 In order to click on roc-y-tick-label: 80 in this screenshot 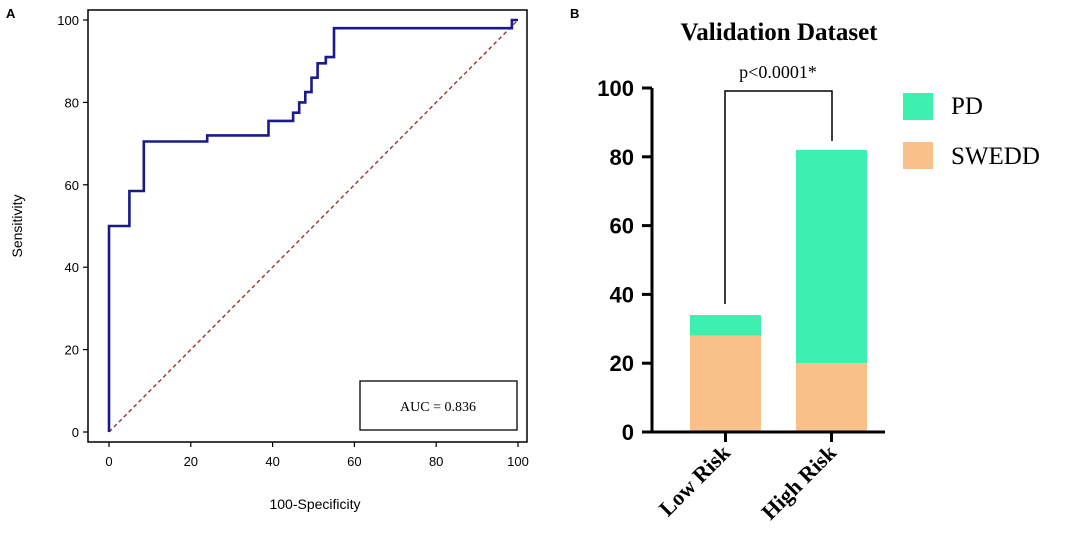, I will do `click(72, 102)`.